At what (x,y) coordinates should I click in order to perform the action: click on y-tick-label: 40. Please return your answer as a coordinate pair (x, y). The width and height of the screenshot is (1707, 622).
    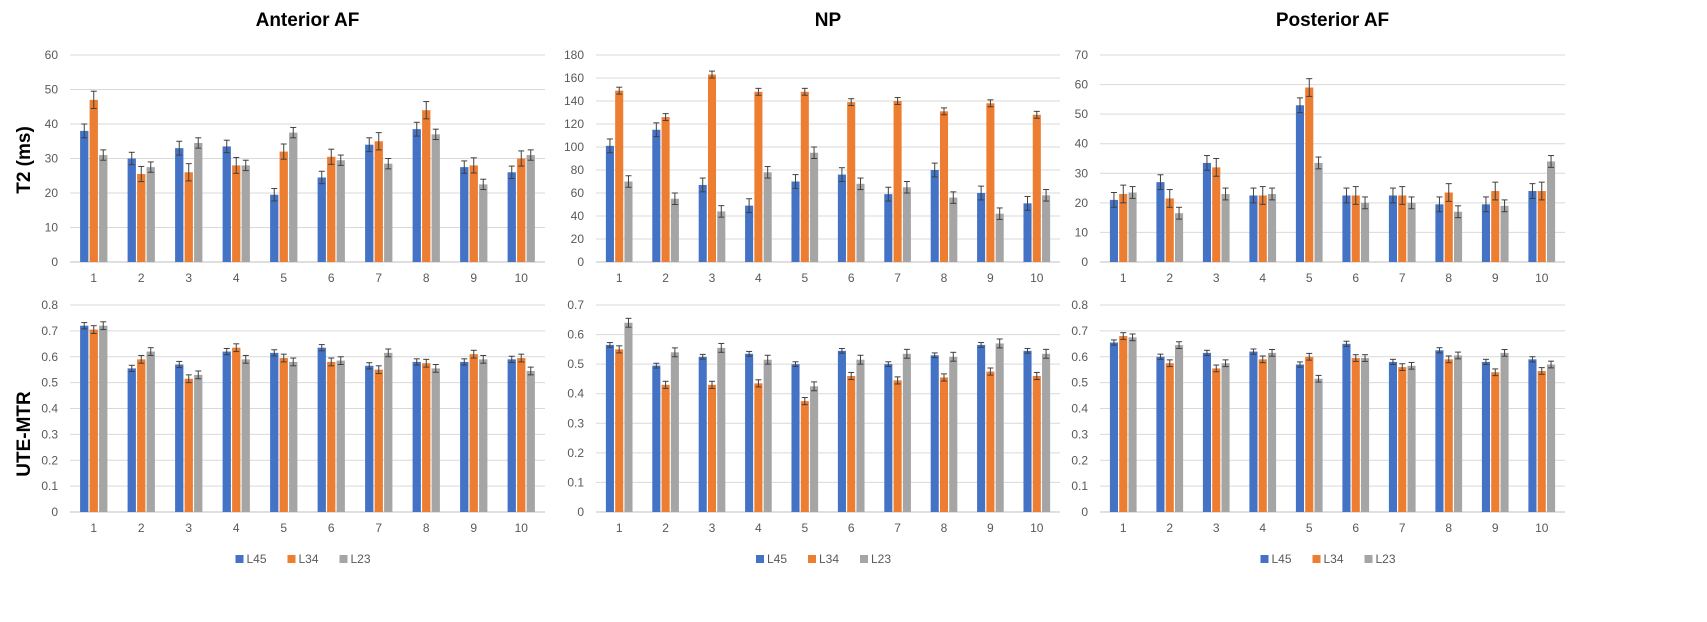
    Looking at the image, I should click on (52, 124).